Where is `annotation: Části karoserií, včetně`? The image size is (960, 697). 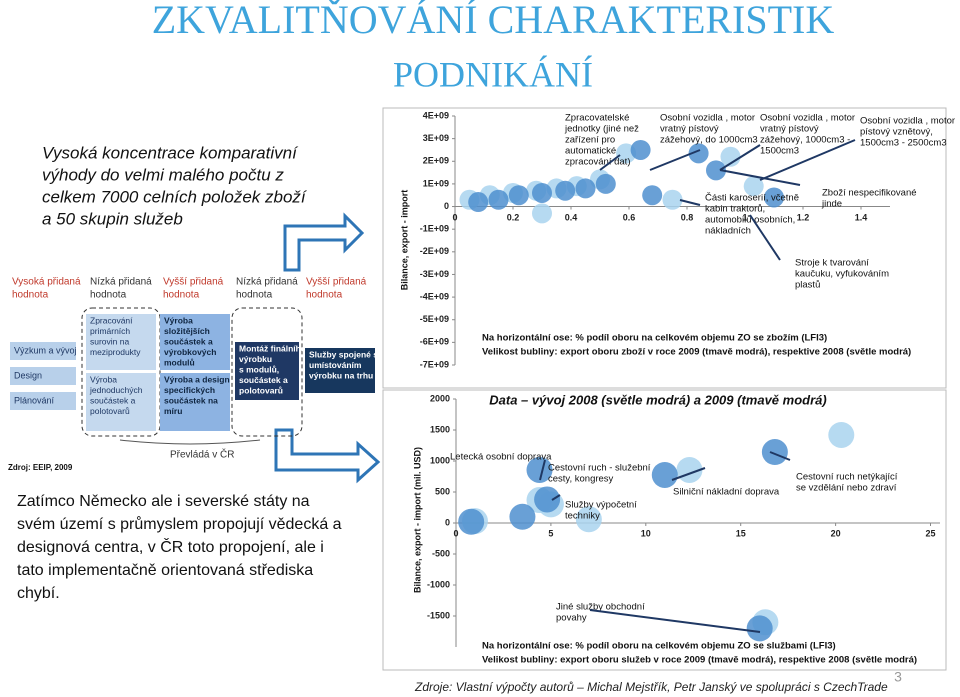
annotation: Části karoserií, včetně is located at coordinates (752, 198).